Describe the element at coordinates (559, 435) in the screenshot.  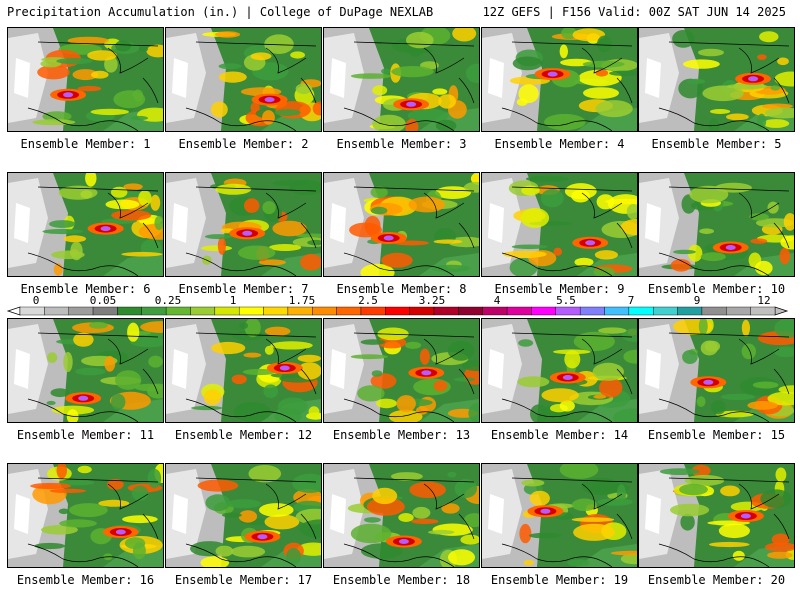
I see `member-label: Ensemble Member: 14` at that location.